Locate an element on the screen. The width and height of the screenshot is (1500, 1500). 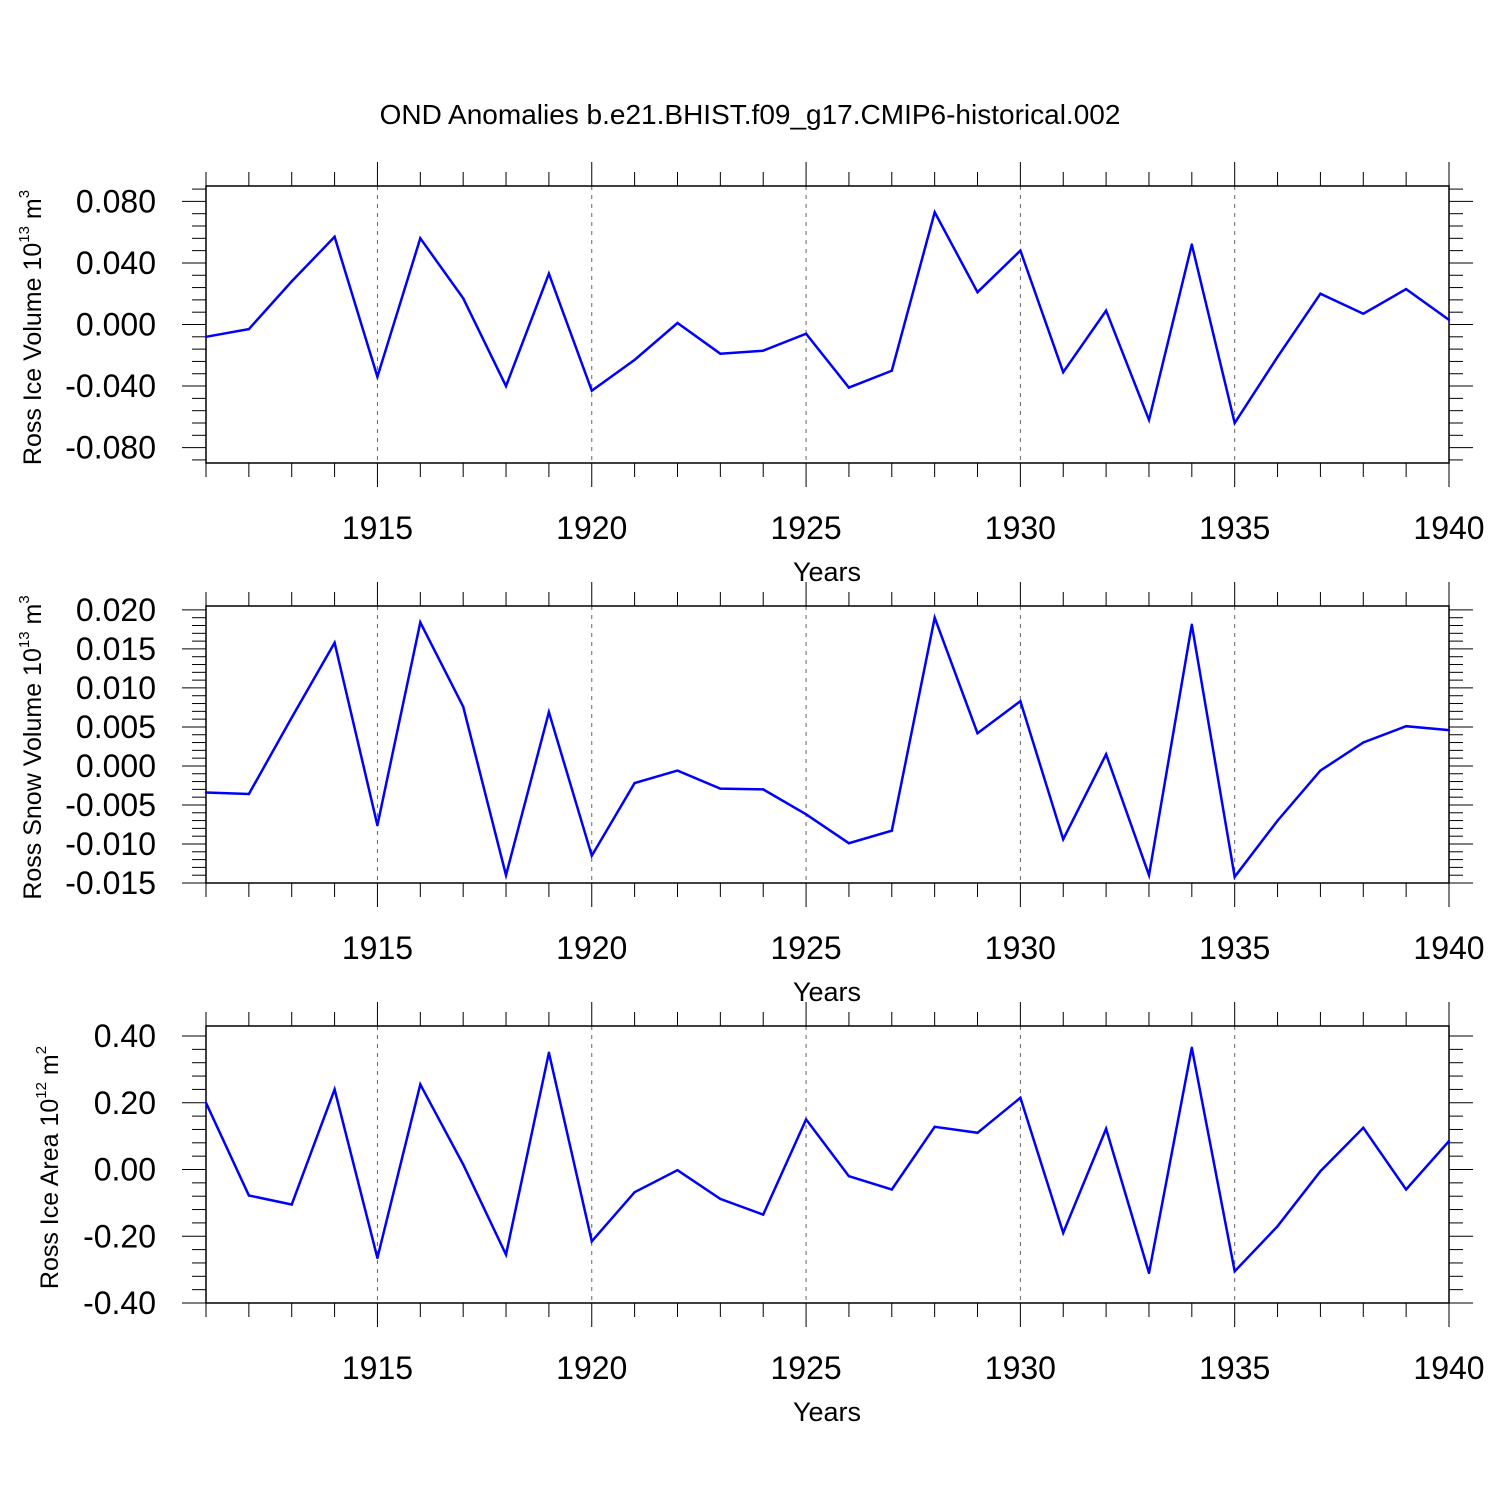
ross-ice-volume-point-1931 is located at coordinates (1063, 372).